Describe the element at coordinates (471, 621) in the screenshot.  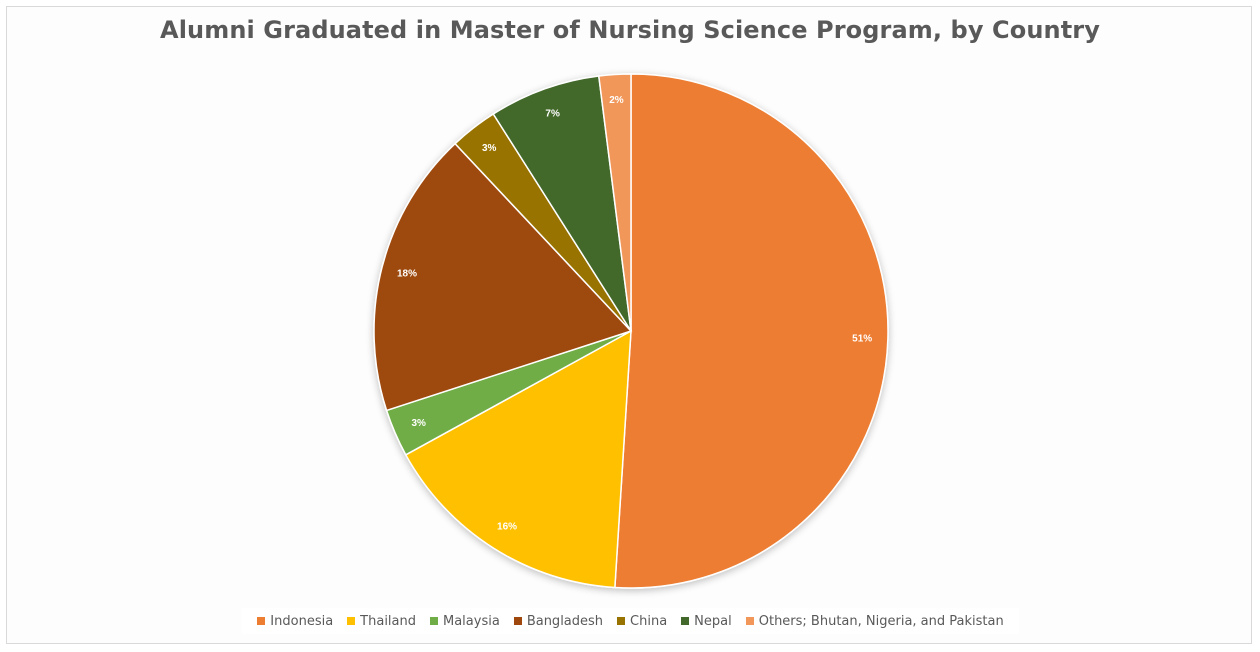
I see `legend-label: Malaysia` at that location.